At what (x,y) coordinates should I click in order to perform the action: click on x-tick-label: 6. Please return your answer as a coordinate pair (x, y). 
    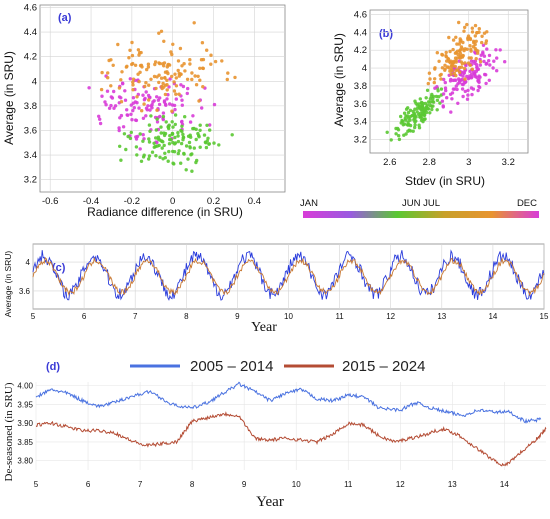
    Looking at the image, I should click on (84, 316).